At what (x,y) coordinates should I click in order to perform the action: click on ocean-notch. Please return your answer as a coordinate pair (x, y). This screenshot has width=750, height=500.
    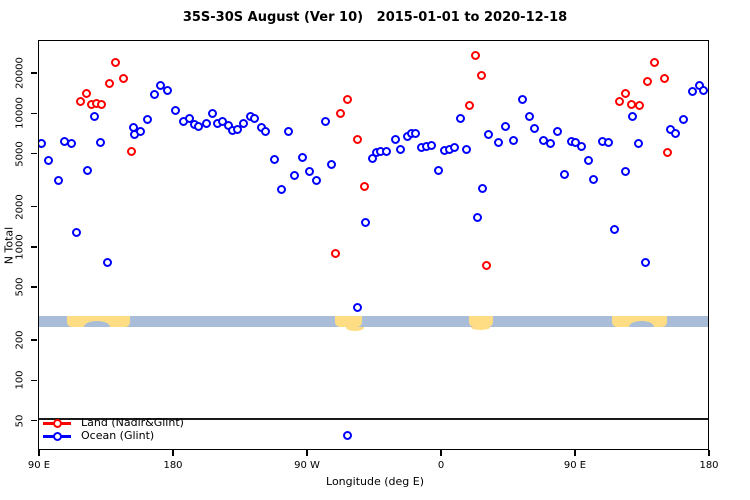
    Looking at the image, I should click on (97, 324).